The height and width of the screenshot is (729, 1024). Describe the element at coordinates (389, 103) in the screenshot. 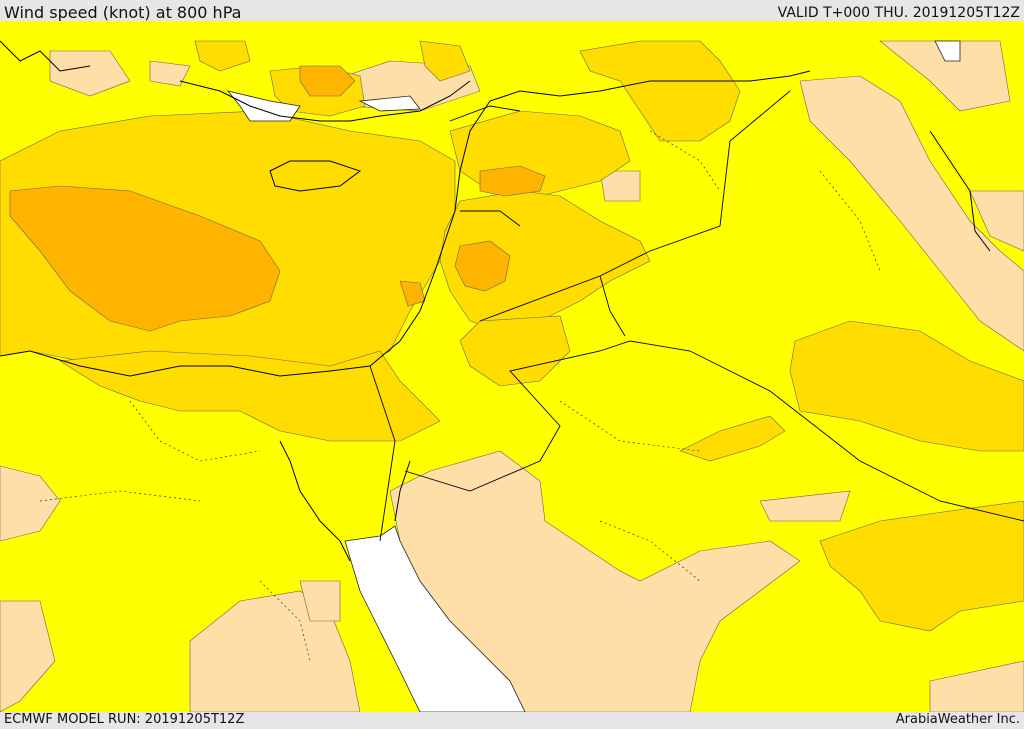

I see `sea-patch-north-east` at that location.